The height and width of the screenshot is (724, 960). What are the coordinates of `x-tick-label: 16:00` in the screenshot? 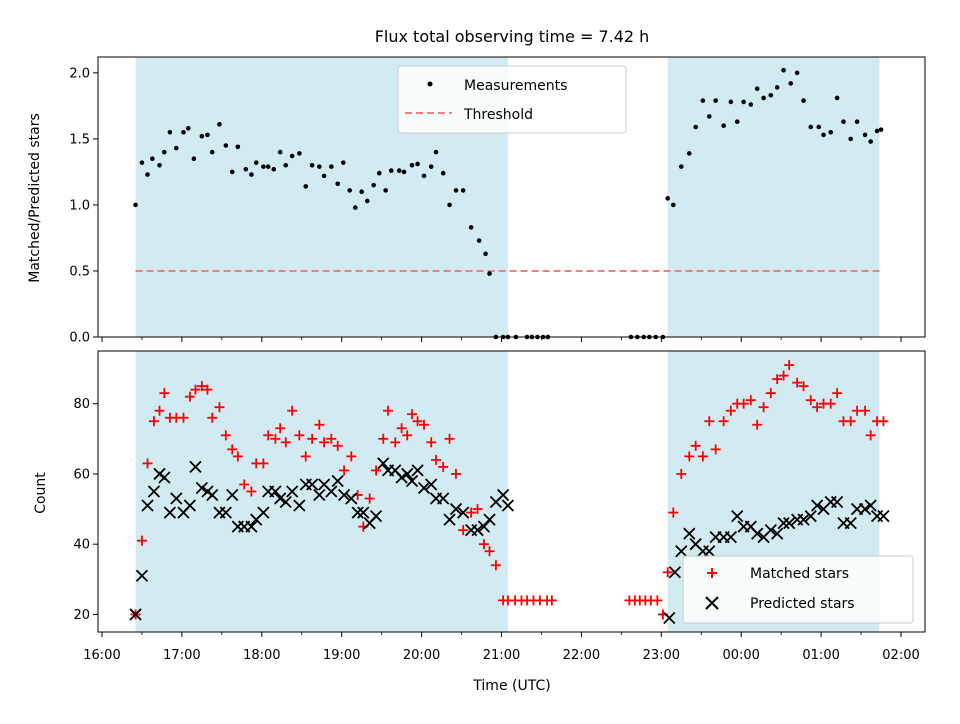 It's located at (101, 655).